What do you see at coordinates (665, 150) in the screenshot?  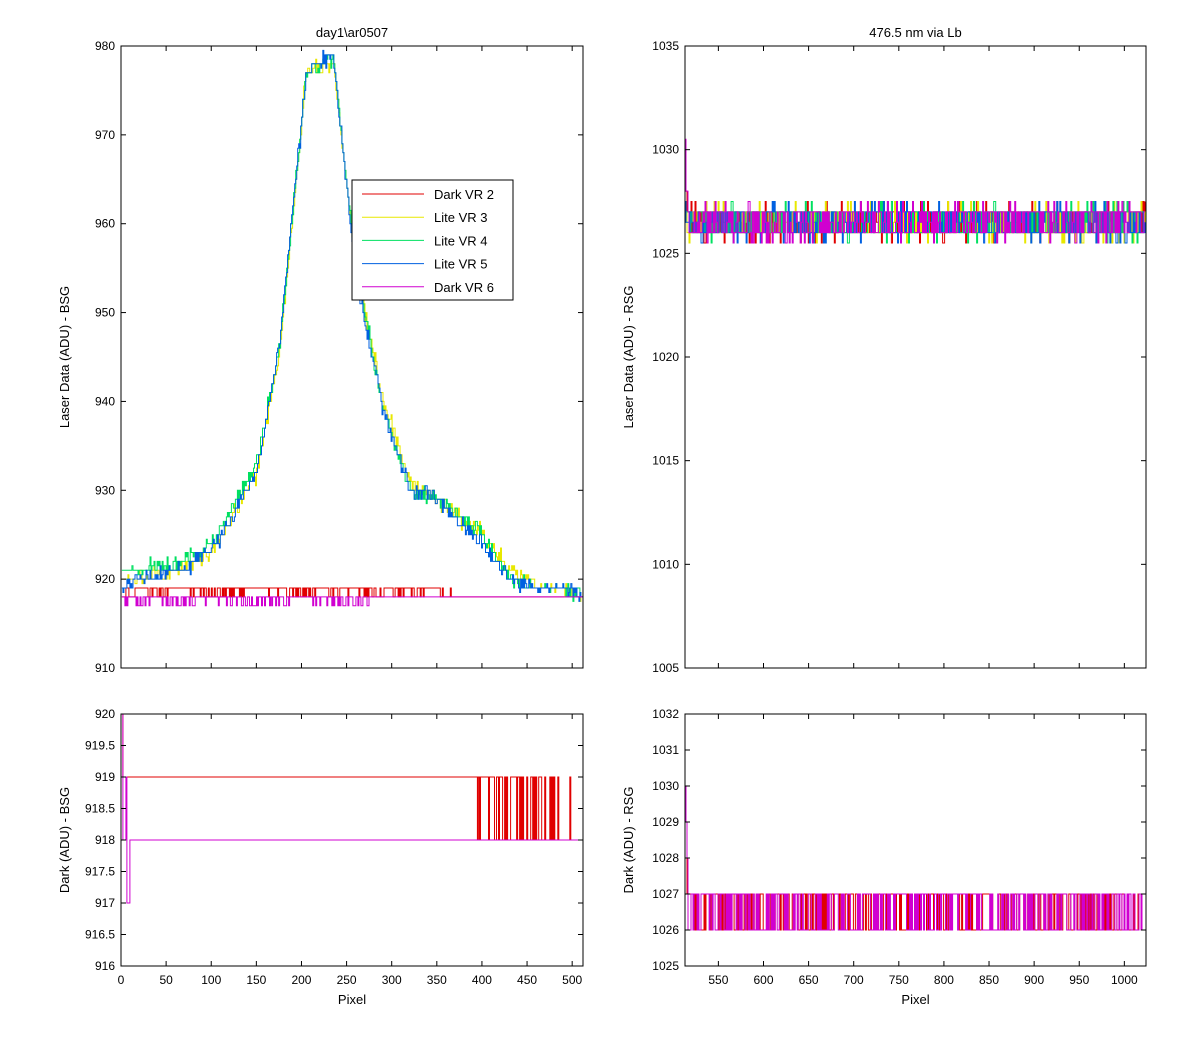 I see `rsg-laser-ytick-label: 1030` at bounding box center [665, 150].